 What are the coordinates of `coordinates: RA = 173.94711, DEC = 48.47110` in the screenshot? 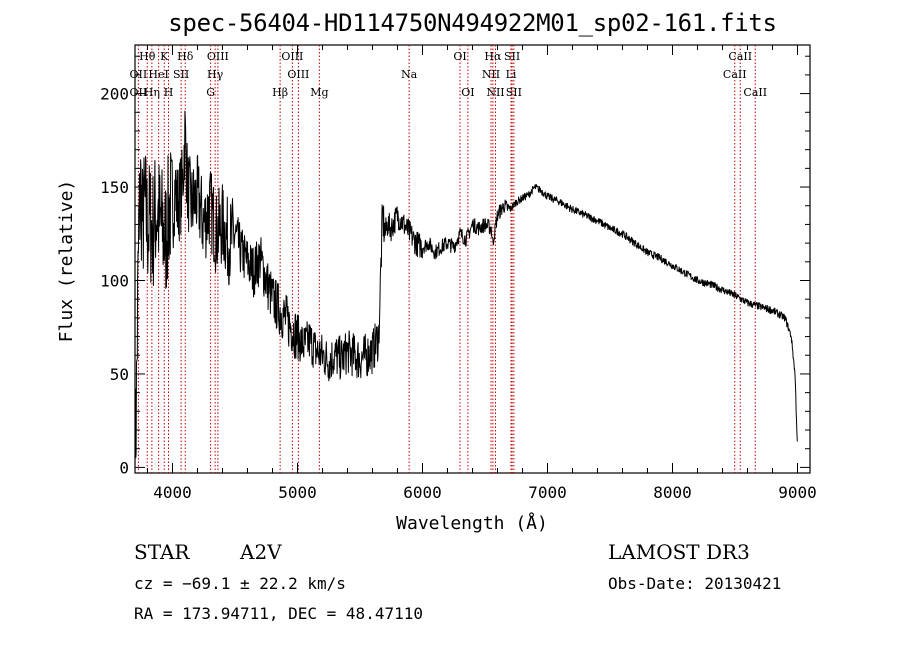 It's located at (278, 613).